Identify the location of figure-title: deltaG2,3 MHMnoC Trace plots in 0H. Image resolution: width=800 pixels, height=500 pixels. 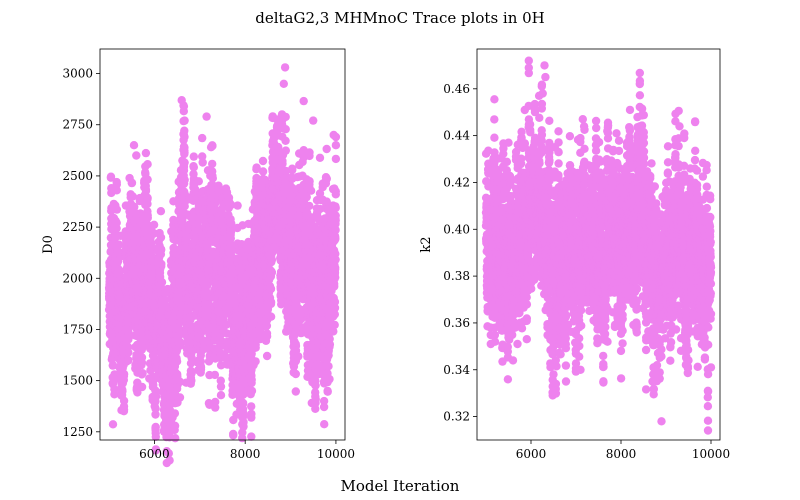
(400, 18).